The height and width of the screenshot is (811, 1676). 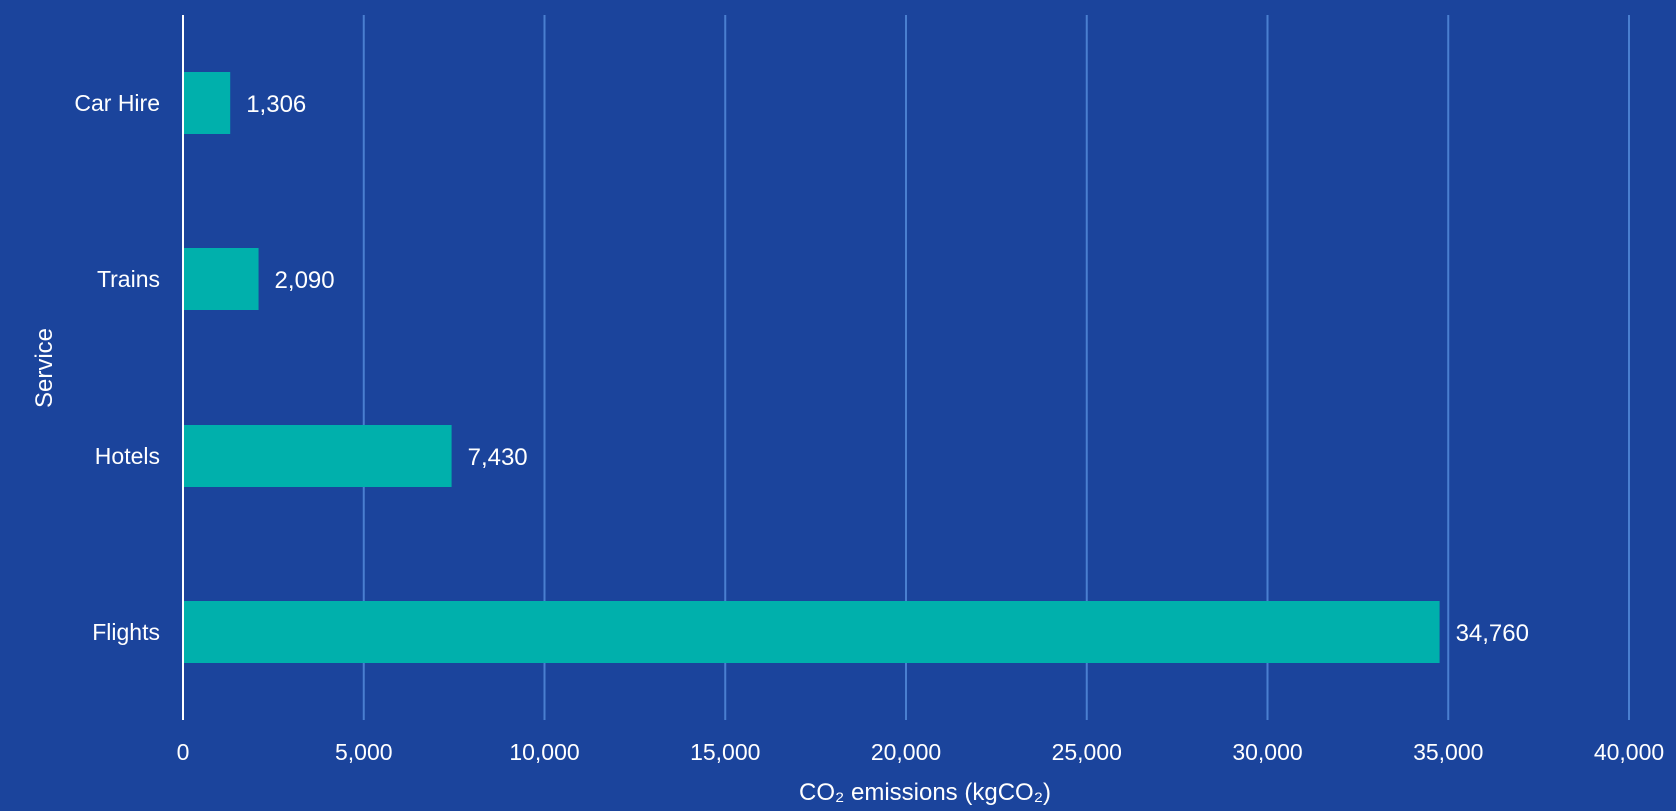 I want to click on x-tick-label: 10,000, so click(x=544, y=752).